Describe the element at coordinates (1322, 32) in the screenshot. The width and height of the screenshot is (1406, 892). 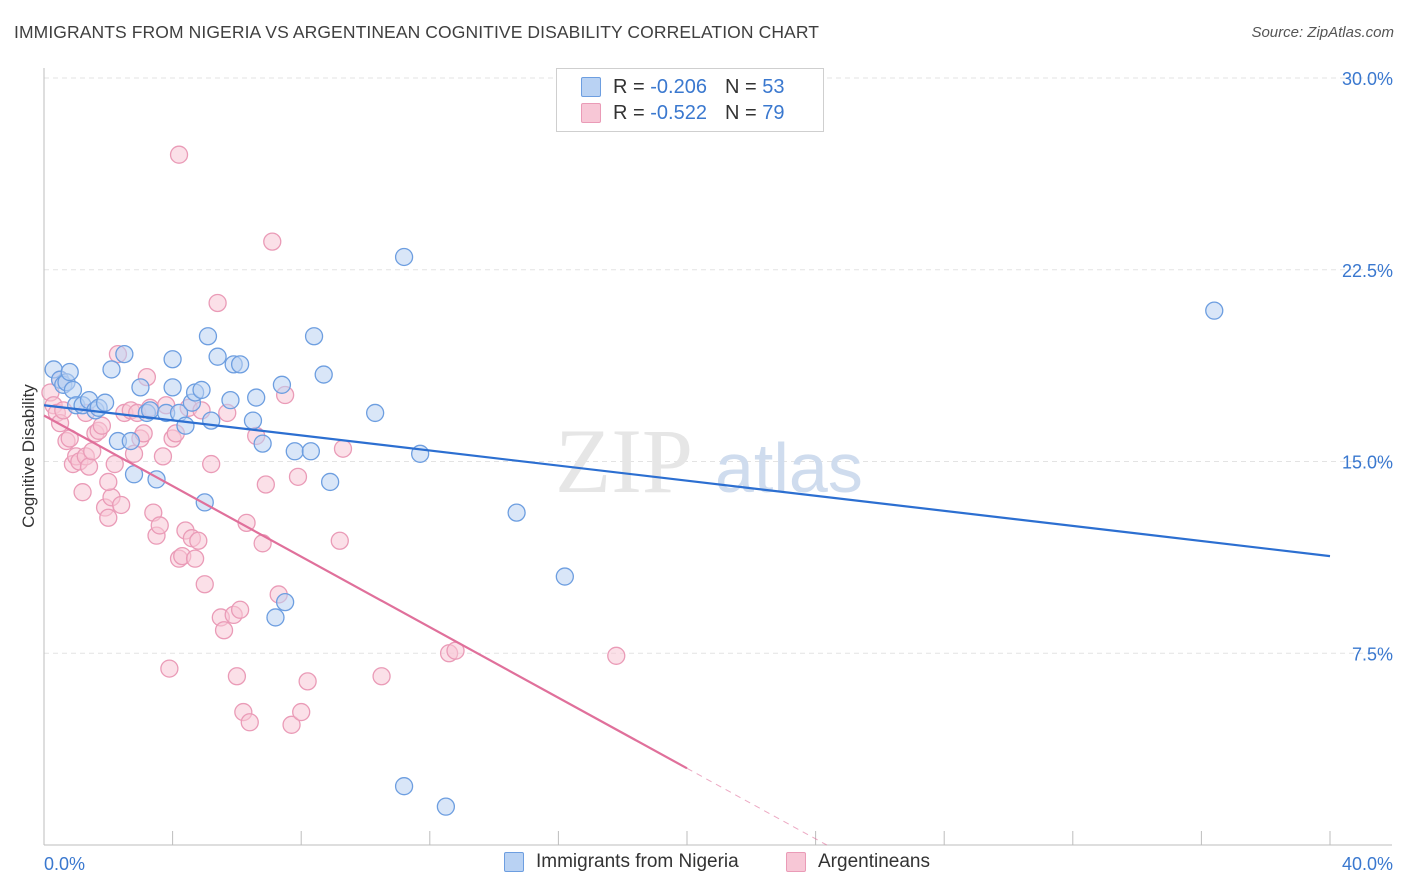
I see `source-note: Source: ZipAtlas.com` at that location.